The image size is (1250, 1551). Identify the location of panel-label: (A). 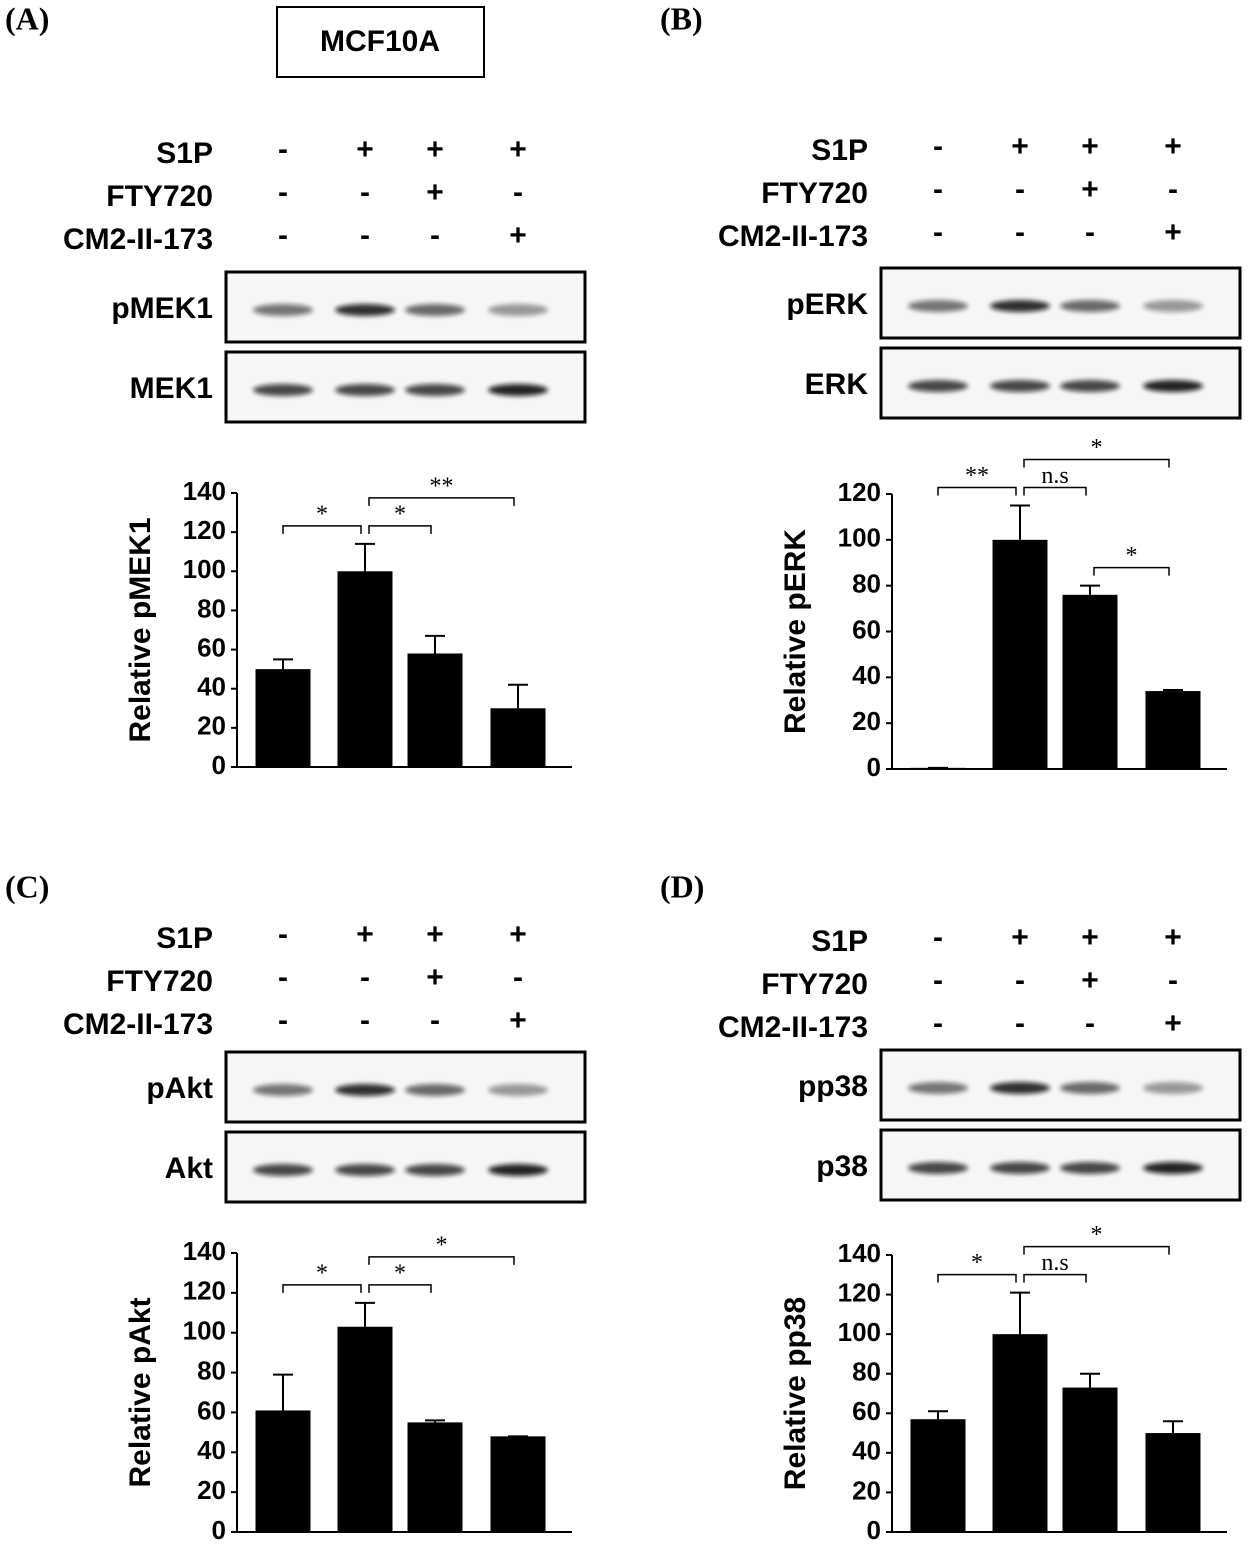
(27, 18).